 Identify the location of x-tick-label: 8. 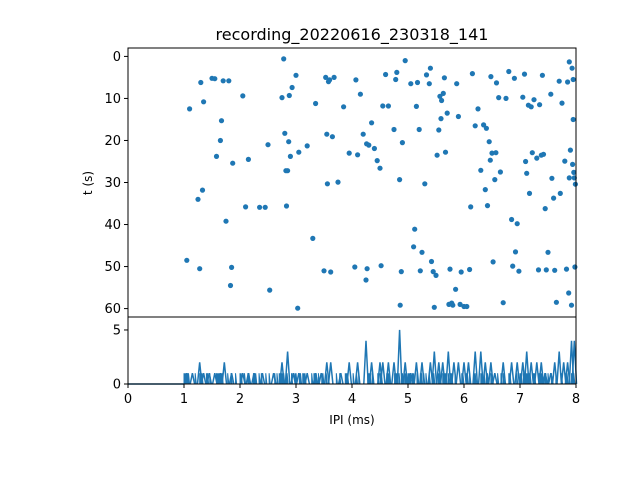
(576, 399).